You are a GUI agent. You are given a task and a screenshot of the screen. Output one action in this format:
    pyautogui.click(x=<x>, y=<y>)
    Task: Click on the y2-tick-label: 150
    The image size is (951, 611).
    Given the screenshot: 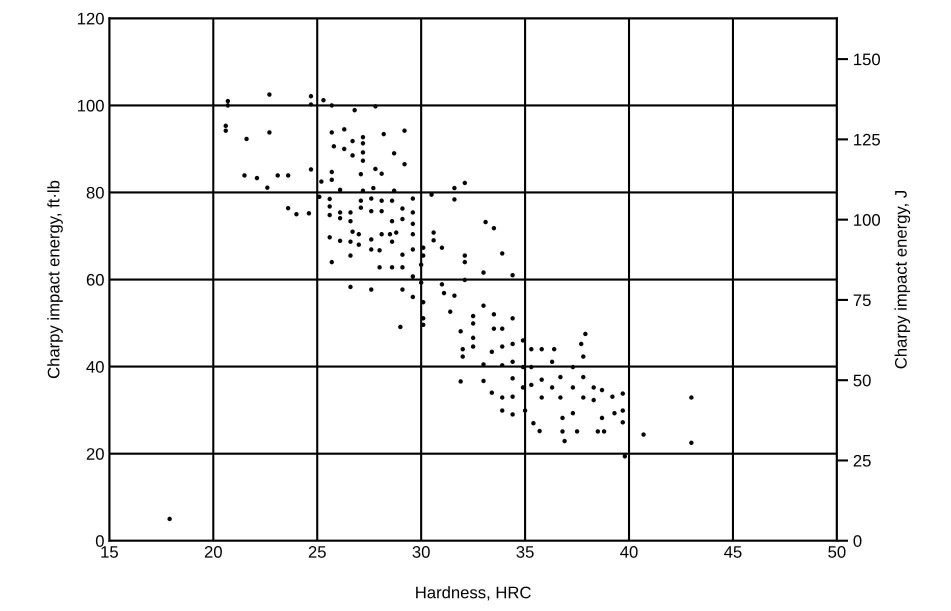 What is the action you would take?
    pyautogui.click(x=867, y=60)
    